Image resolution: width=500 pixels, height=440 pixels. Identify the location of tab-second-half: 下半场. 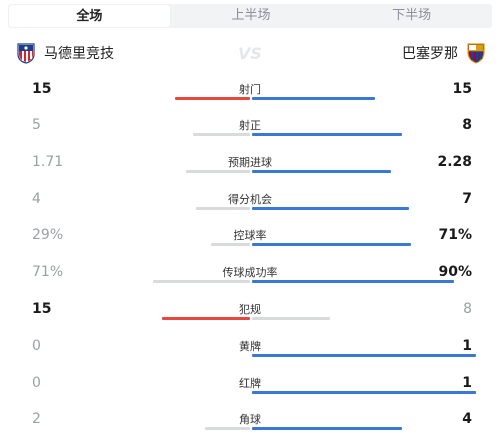
(412, 15).